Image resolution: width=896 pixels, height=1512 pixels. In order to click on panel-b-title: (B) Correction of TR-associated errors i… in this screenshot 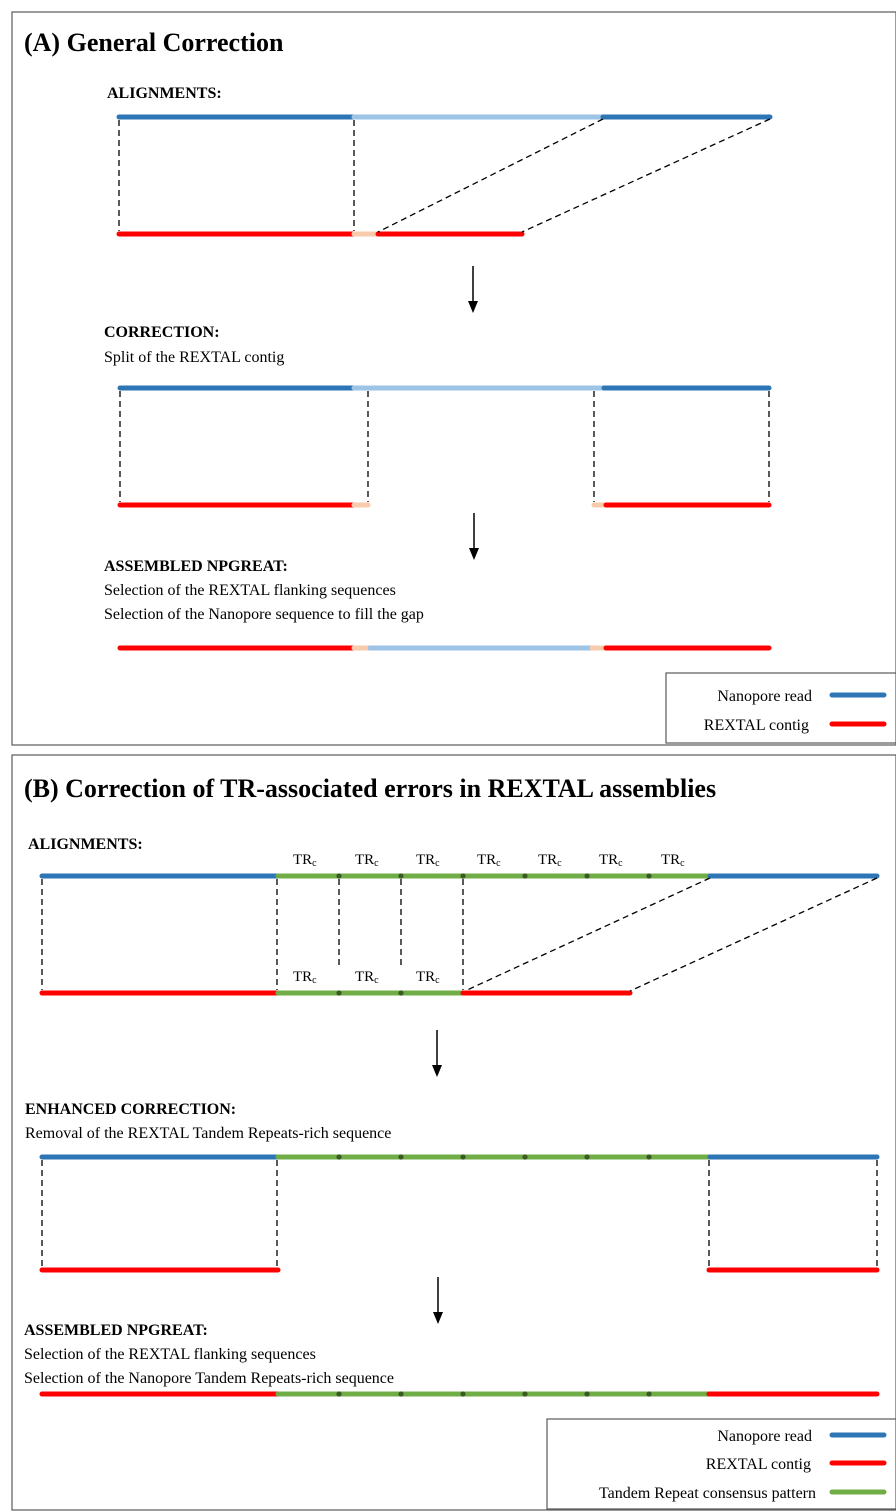, I will do `click(370, 788)`.